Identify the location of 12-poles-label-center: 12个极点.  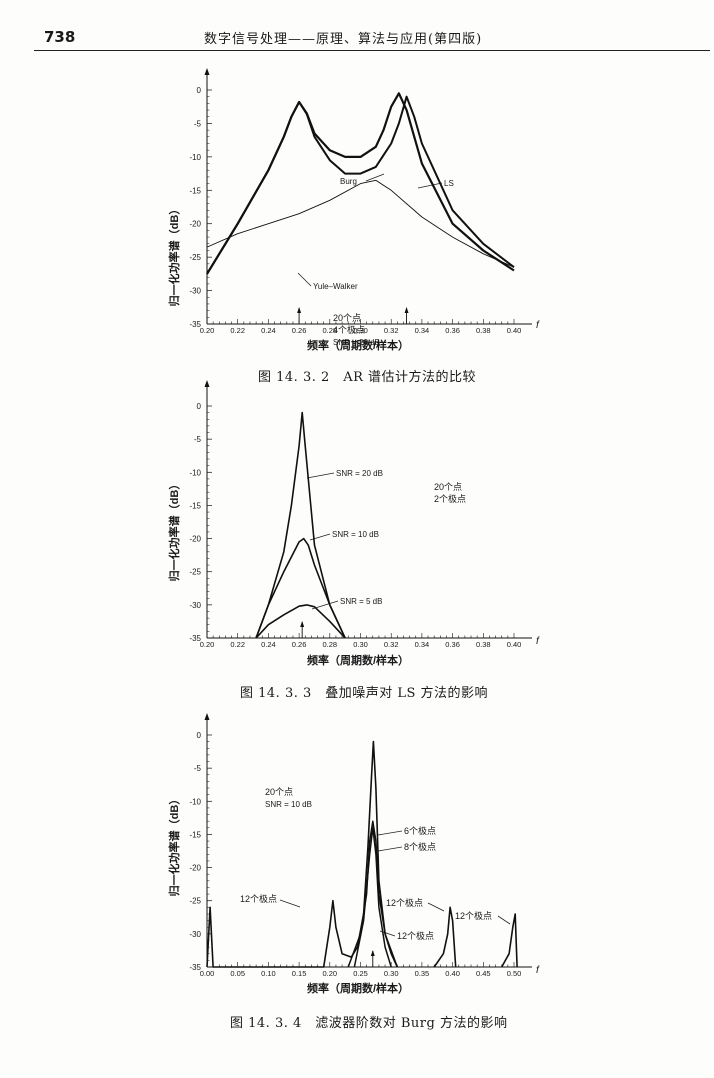
(404, 902).